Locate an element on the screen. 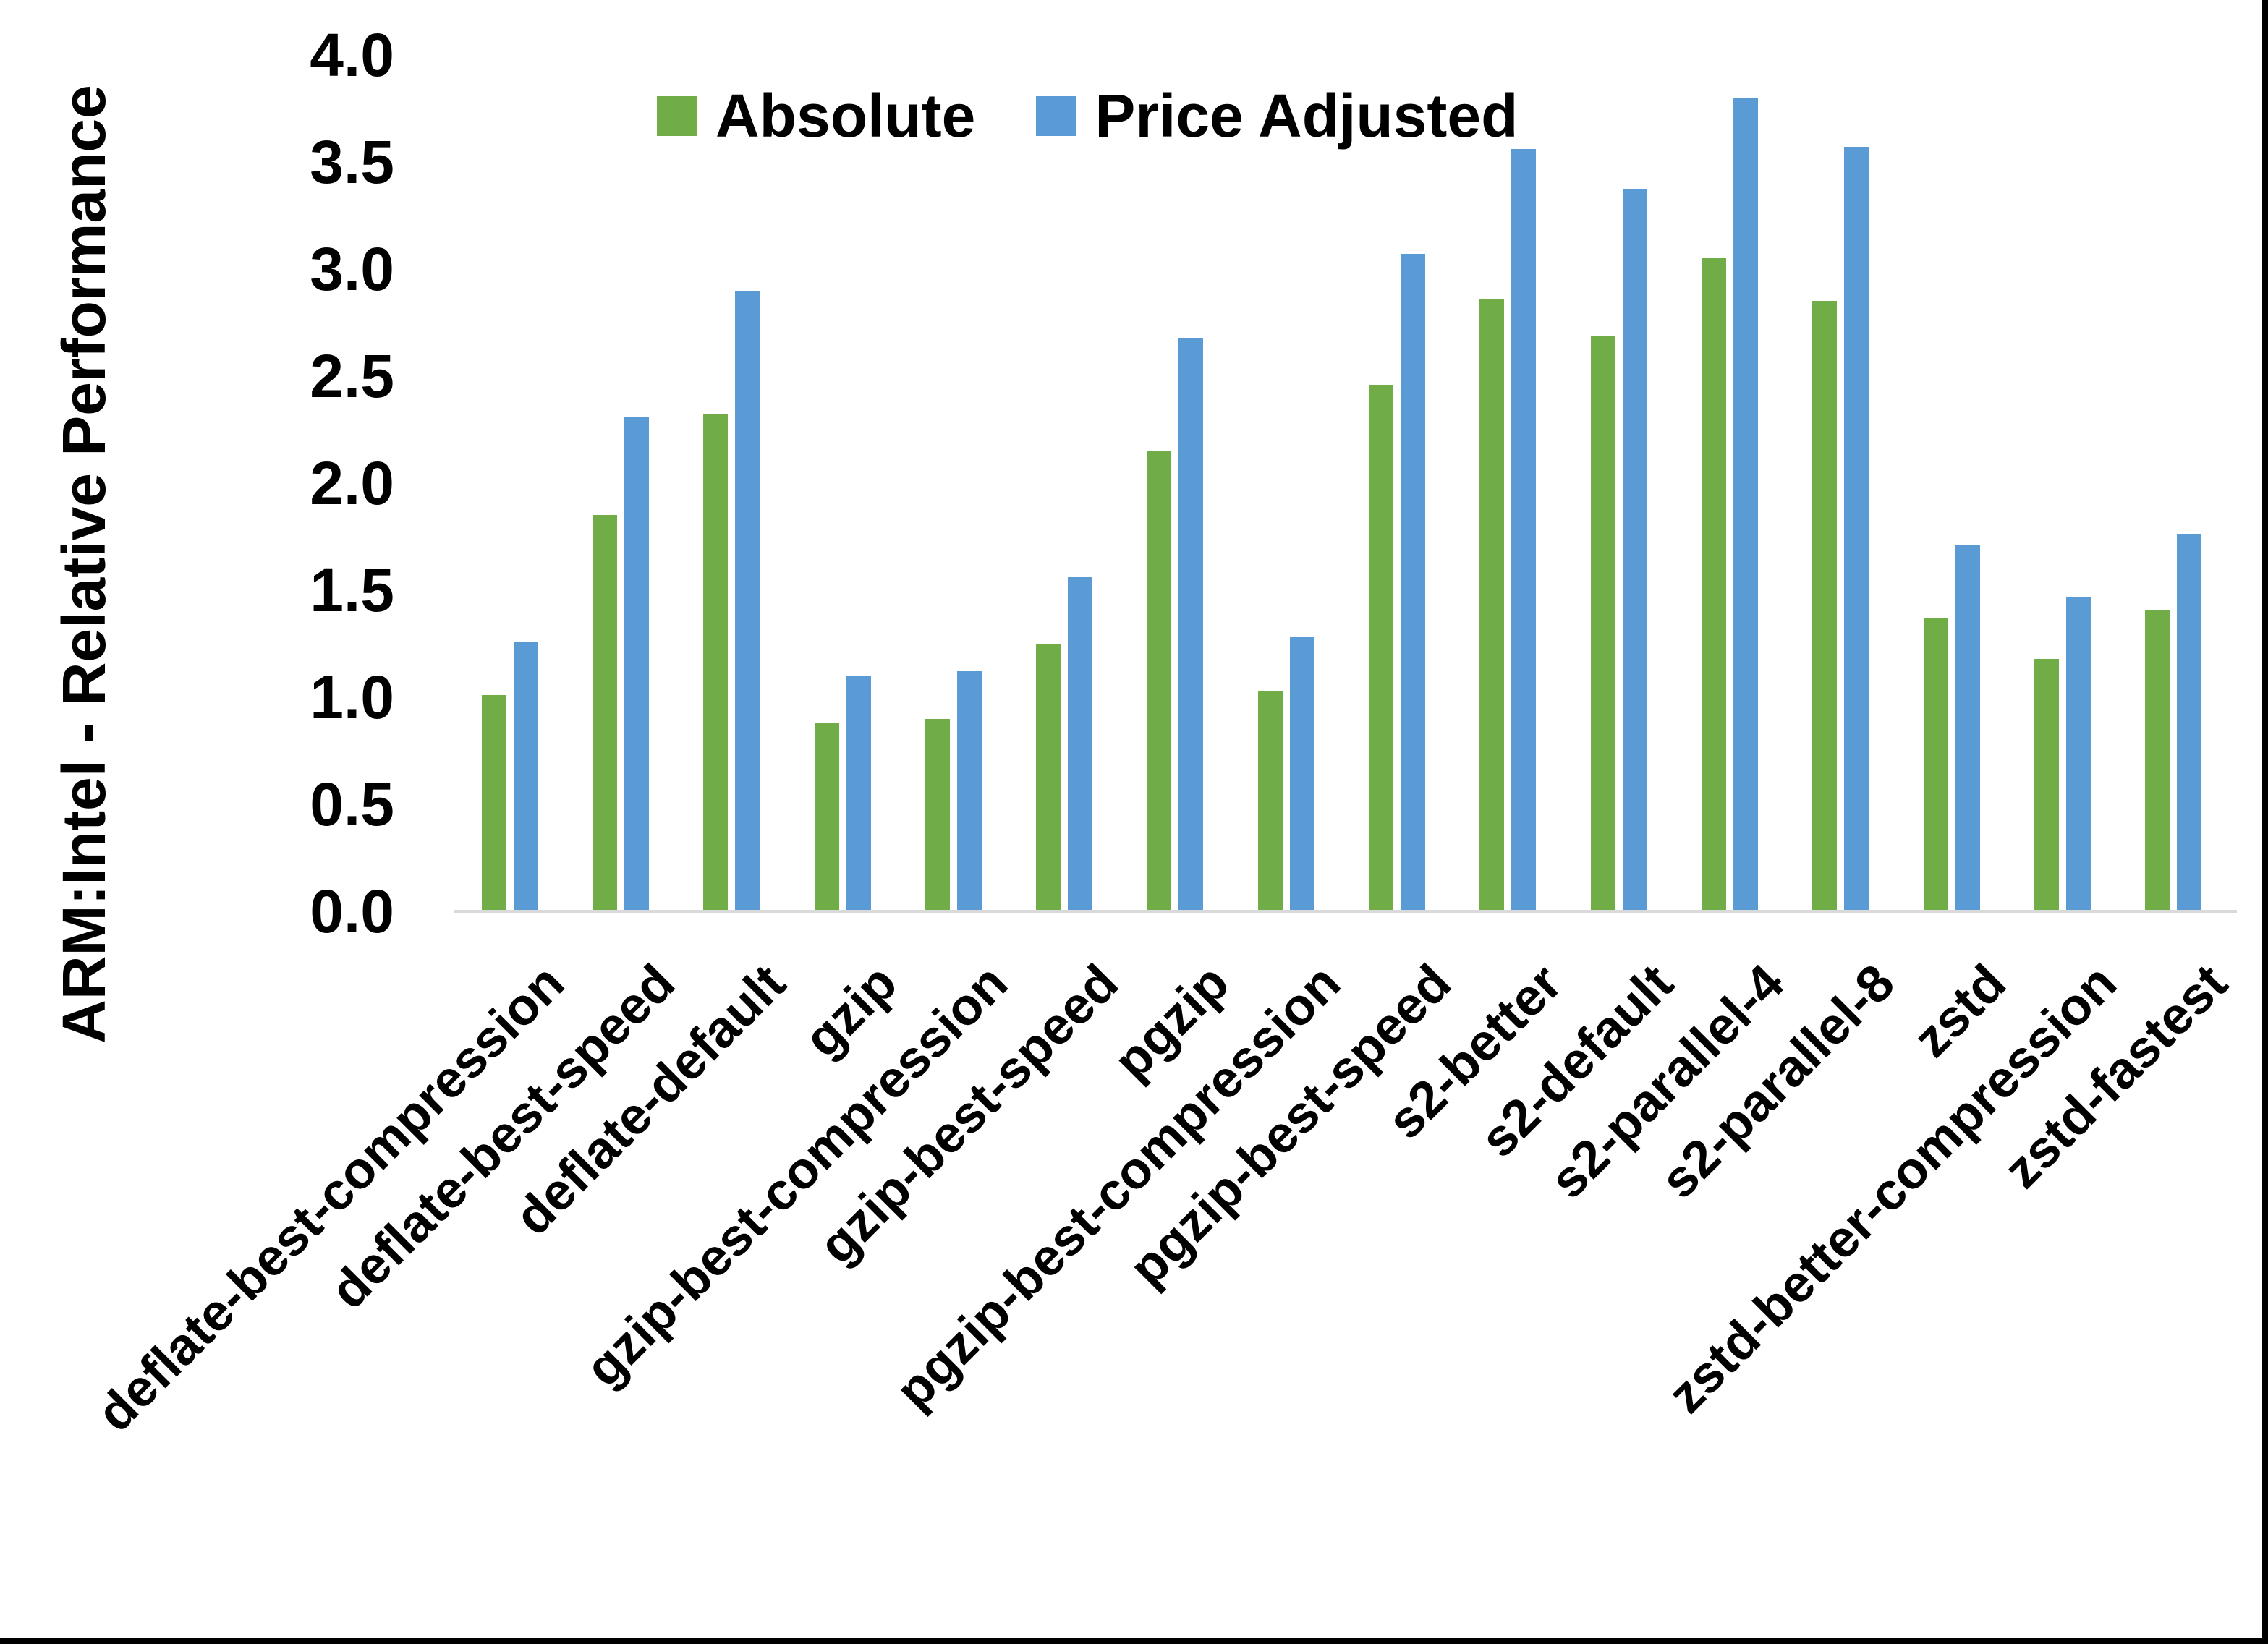  y-tick-label: 3.5 is located at coordinates (352, 162).